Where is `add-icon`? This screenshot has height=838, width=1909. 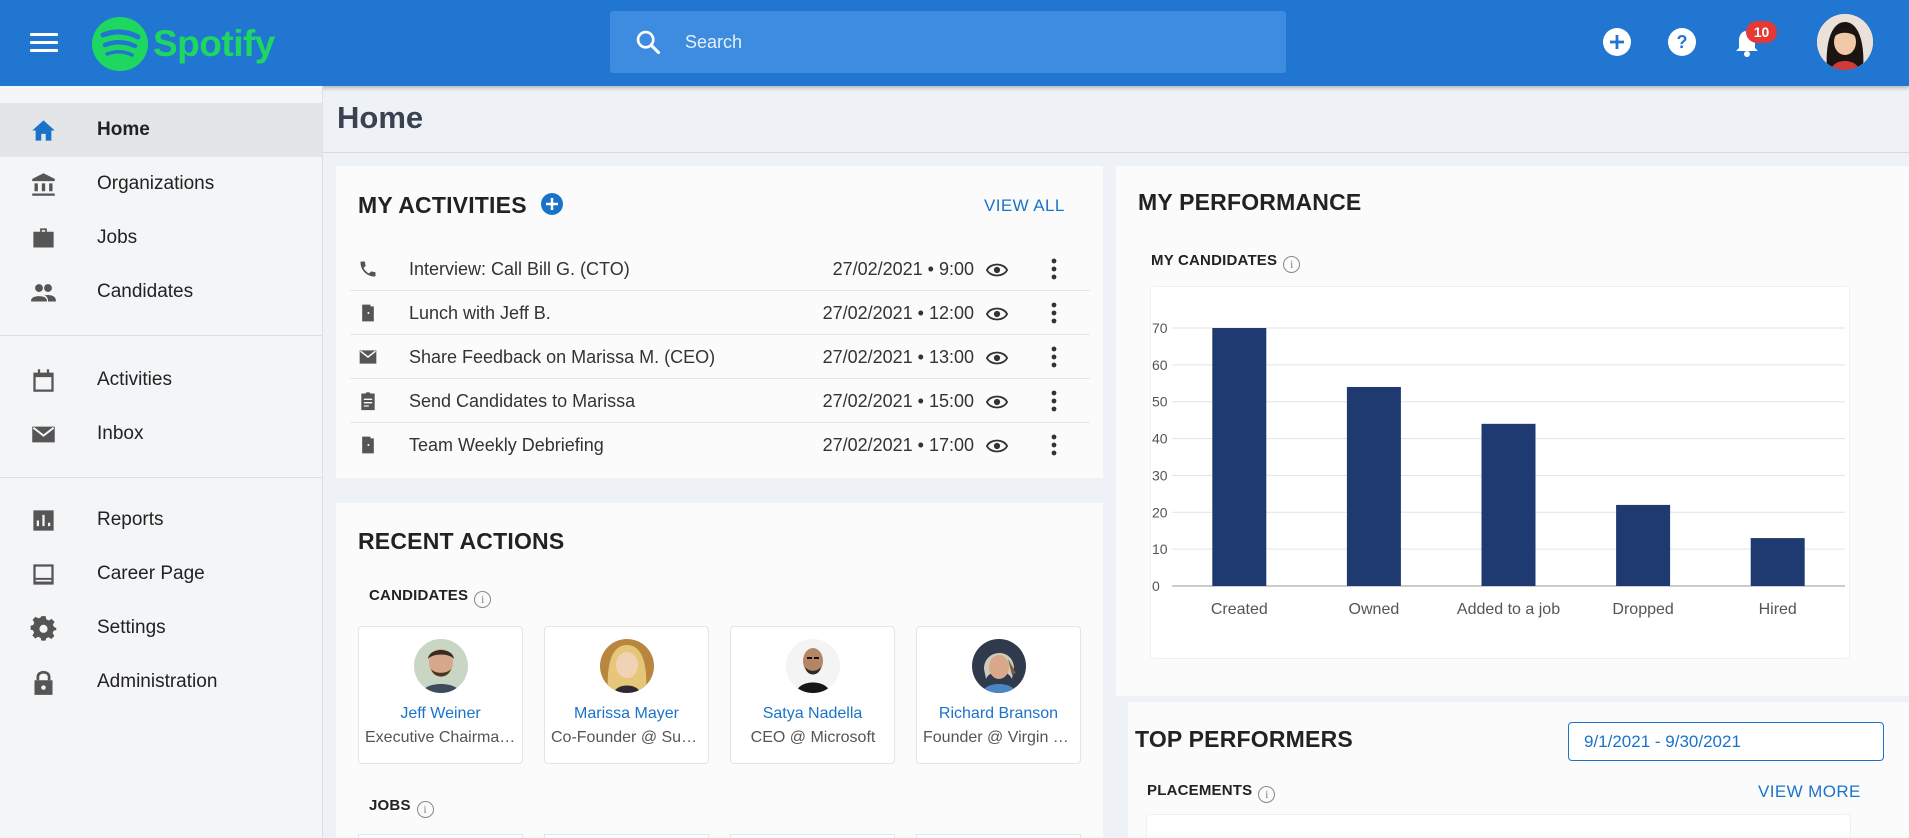 add-icon is located at coordinates (1617, 42).